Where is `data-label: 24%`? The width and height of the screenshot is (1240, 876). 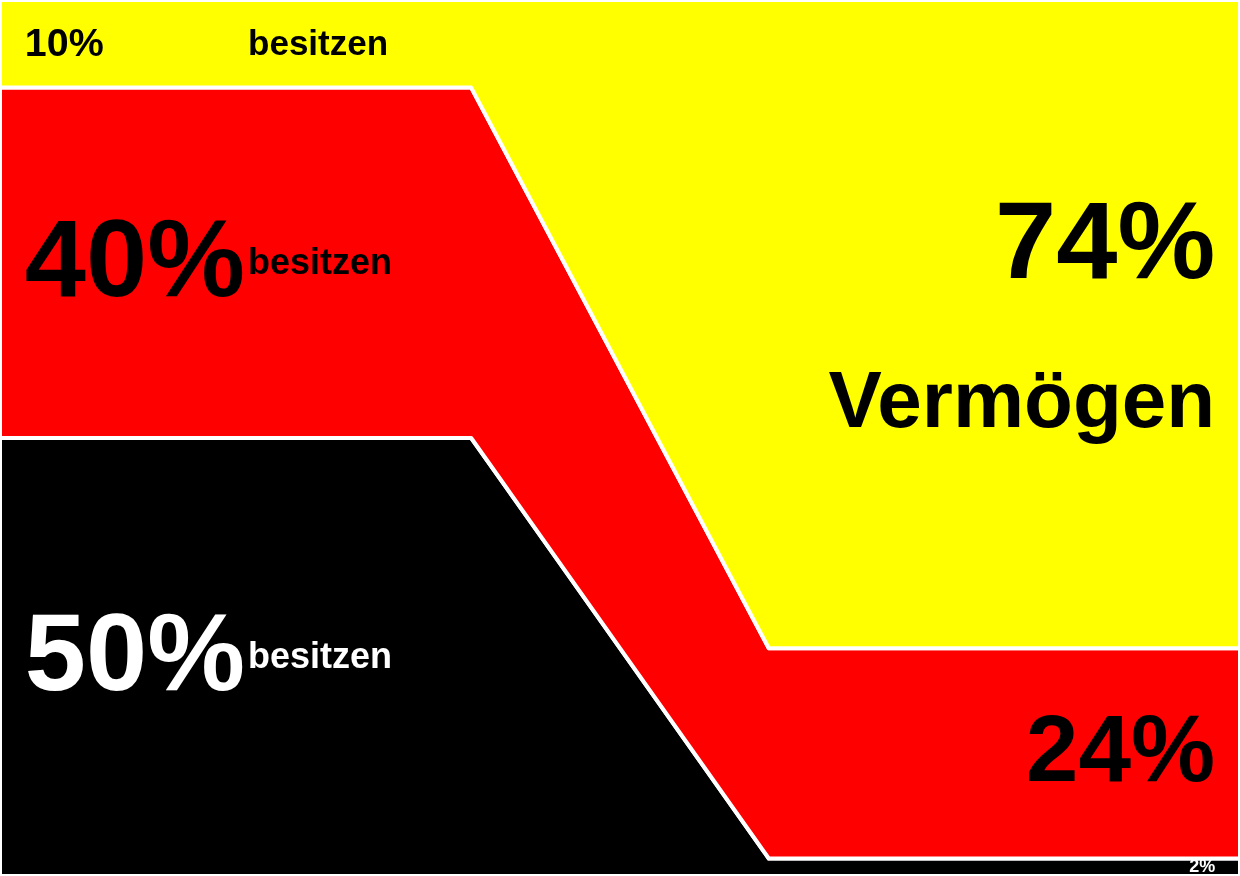 data-label: 24% is located at coordinates (1120, 748).